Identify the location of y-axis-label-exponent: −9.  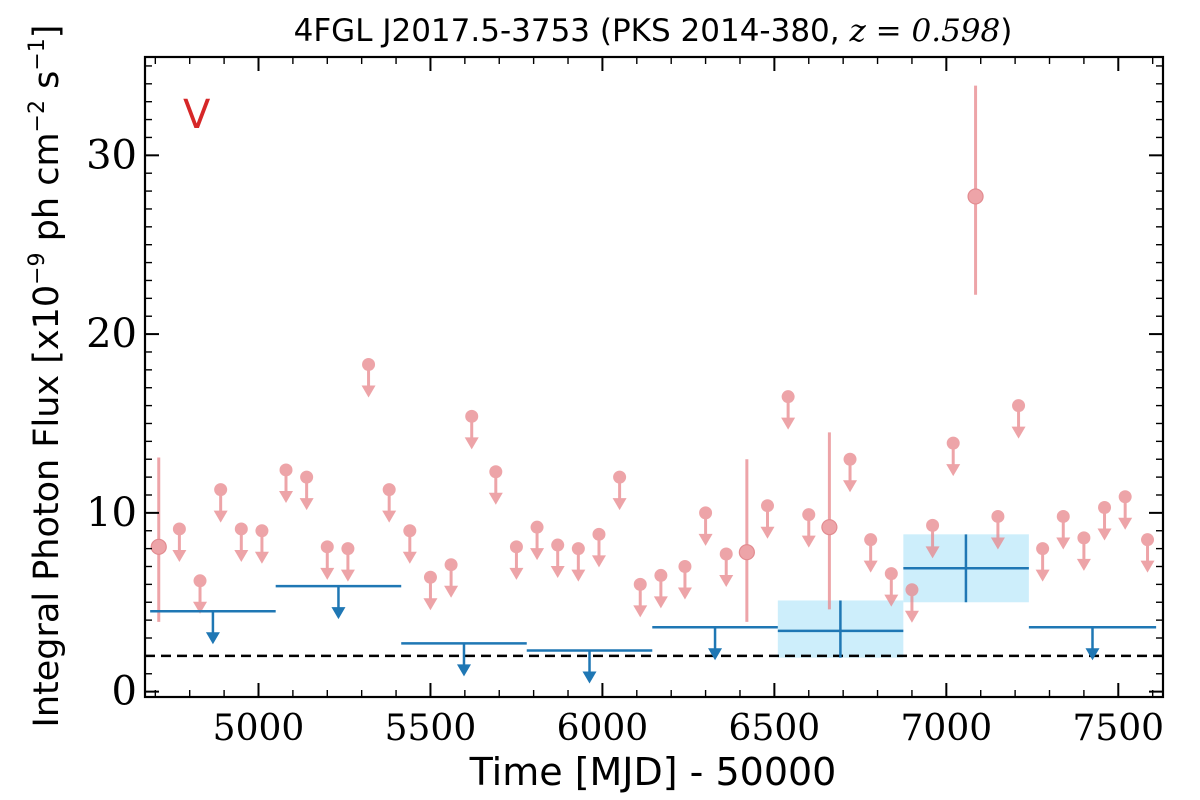
(37, 268).